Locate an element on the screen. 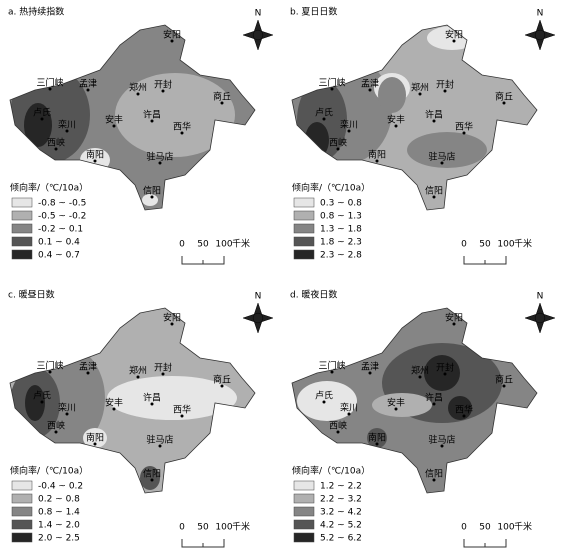  city-label: 南阳 is located at coordinates (95, 438).